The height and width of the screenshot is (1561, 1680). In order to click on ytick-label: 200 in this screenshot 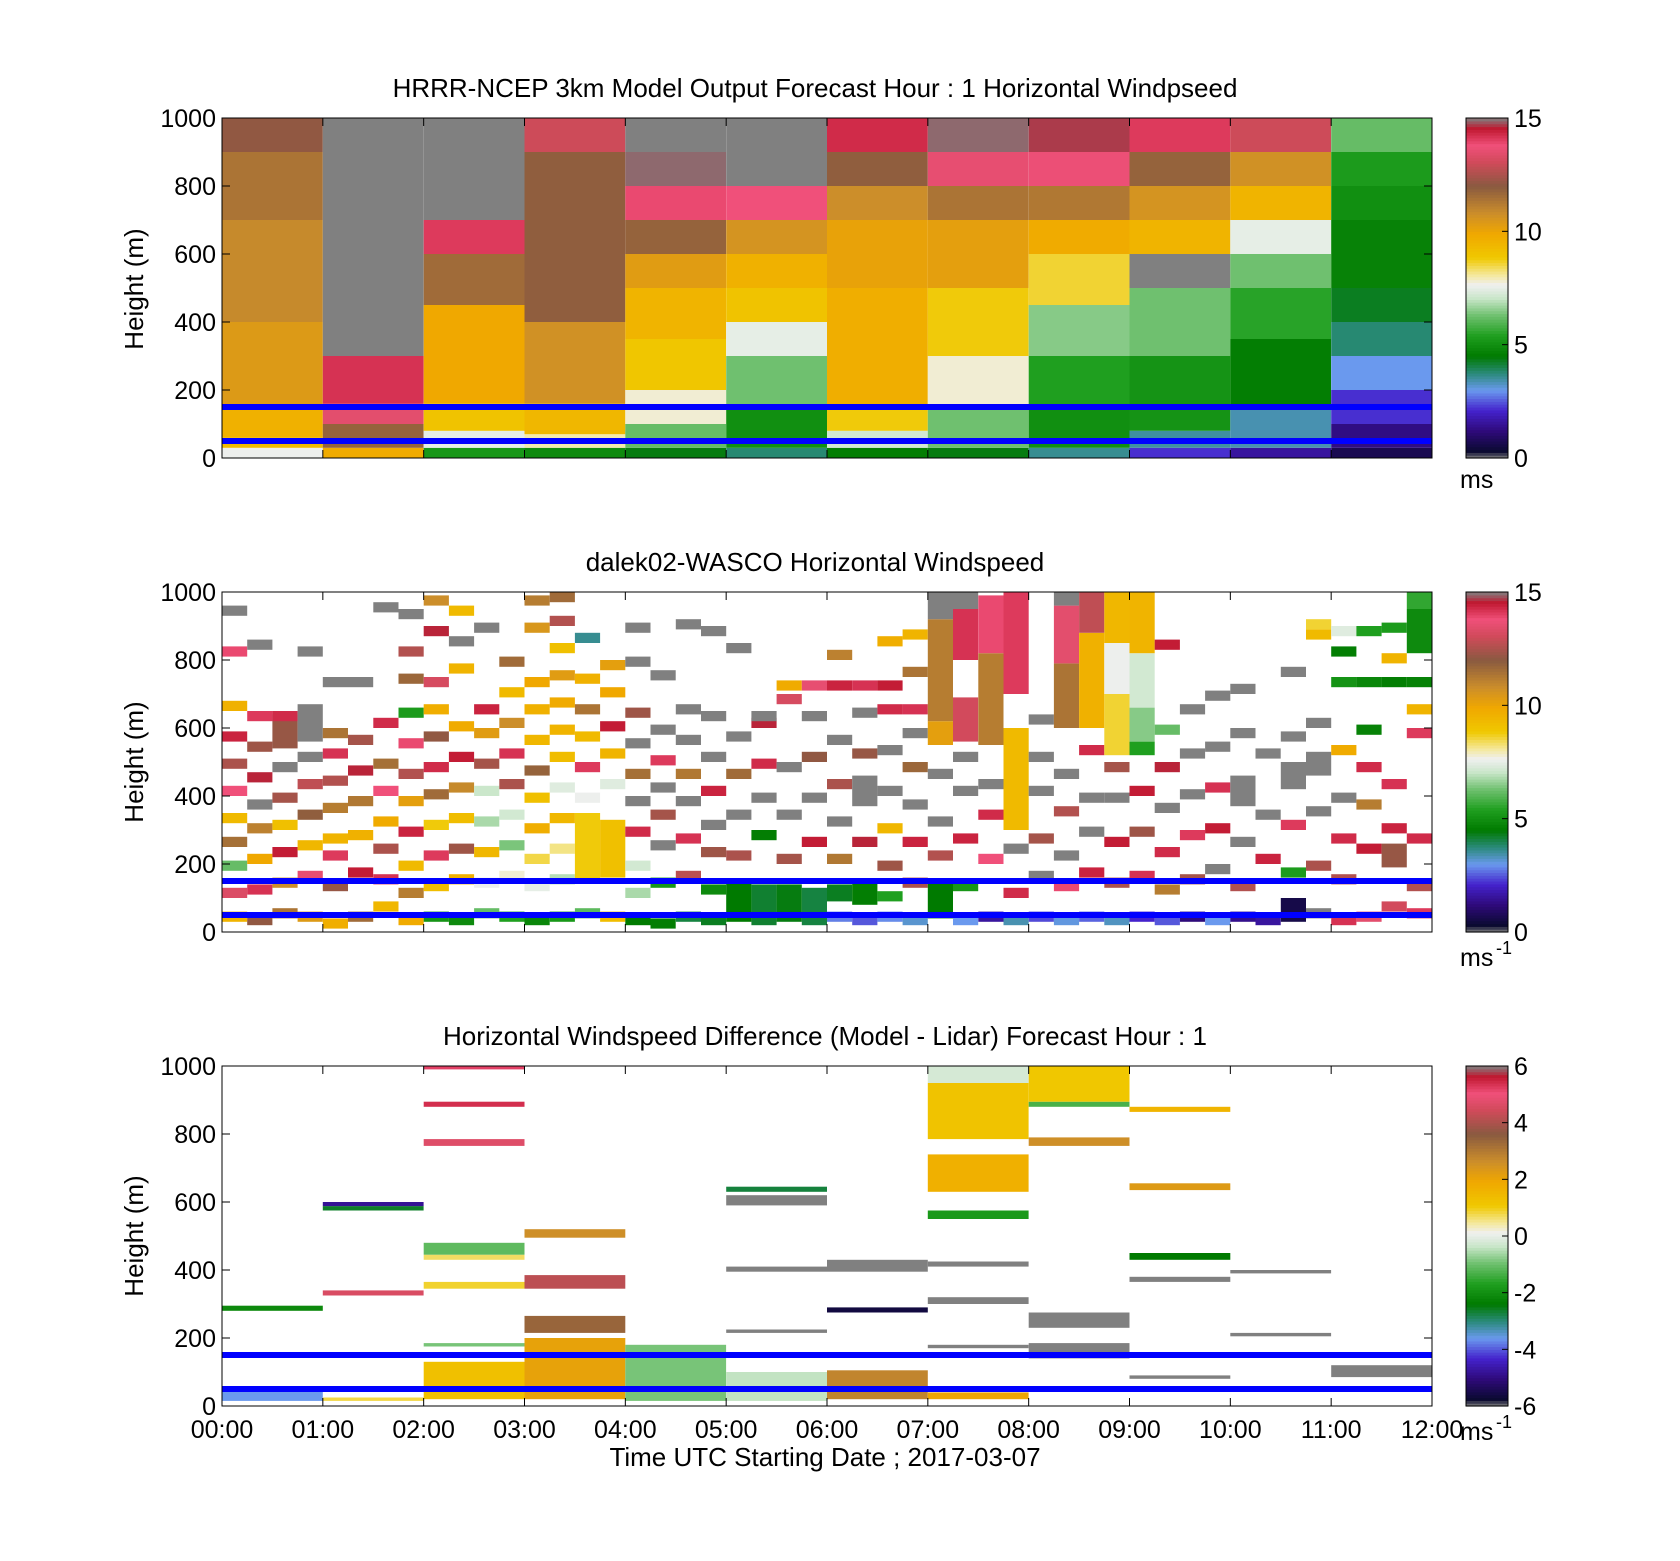, I will do `click(195, 391)`.